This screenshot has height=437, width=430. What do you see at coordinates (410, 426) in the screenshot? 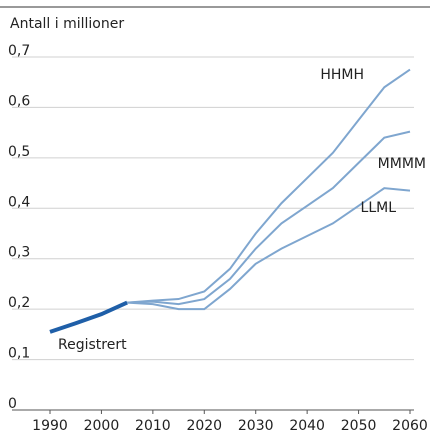
I see `x-tick-label: 2060` at bounding box center [410, 426].